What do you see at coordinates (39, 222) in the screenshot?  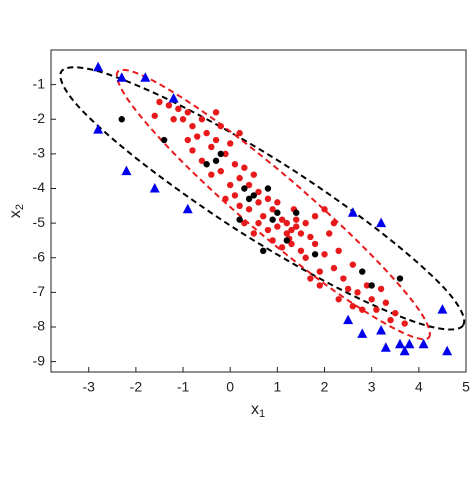 I see `y-tick-label: -5` at bounding box center [39, 222].